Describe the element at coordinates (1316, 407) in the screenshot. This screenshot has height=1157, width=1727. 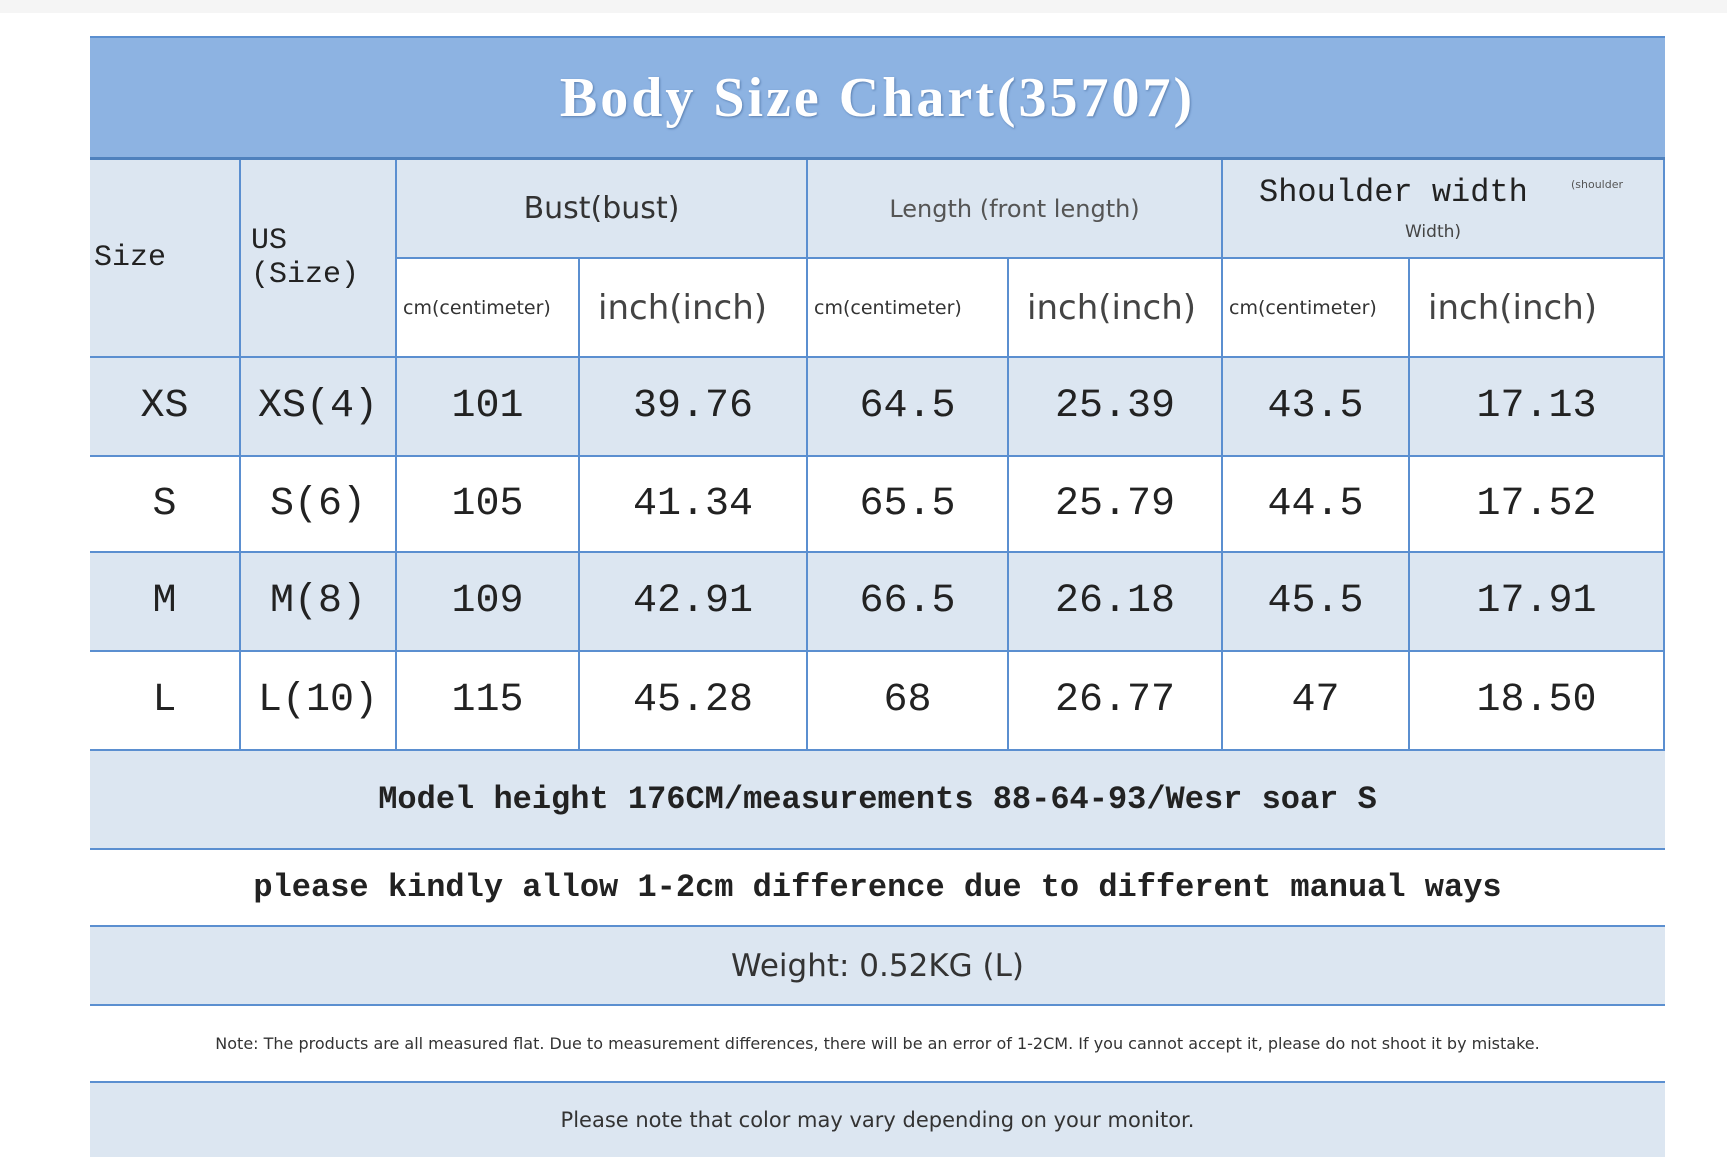
I see `table-cell: 43.5` at that location.